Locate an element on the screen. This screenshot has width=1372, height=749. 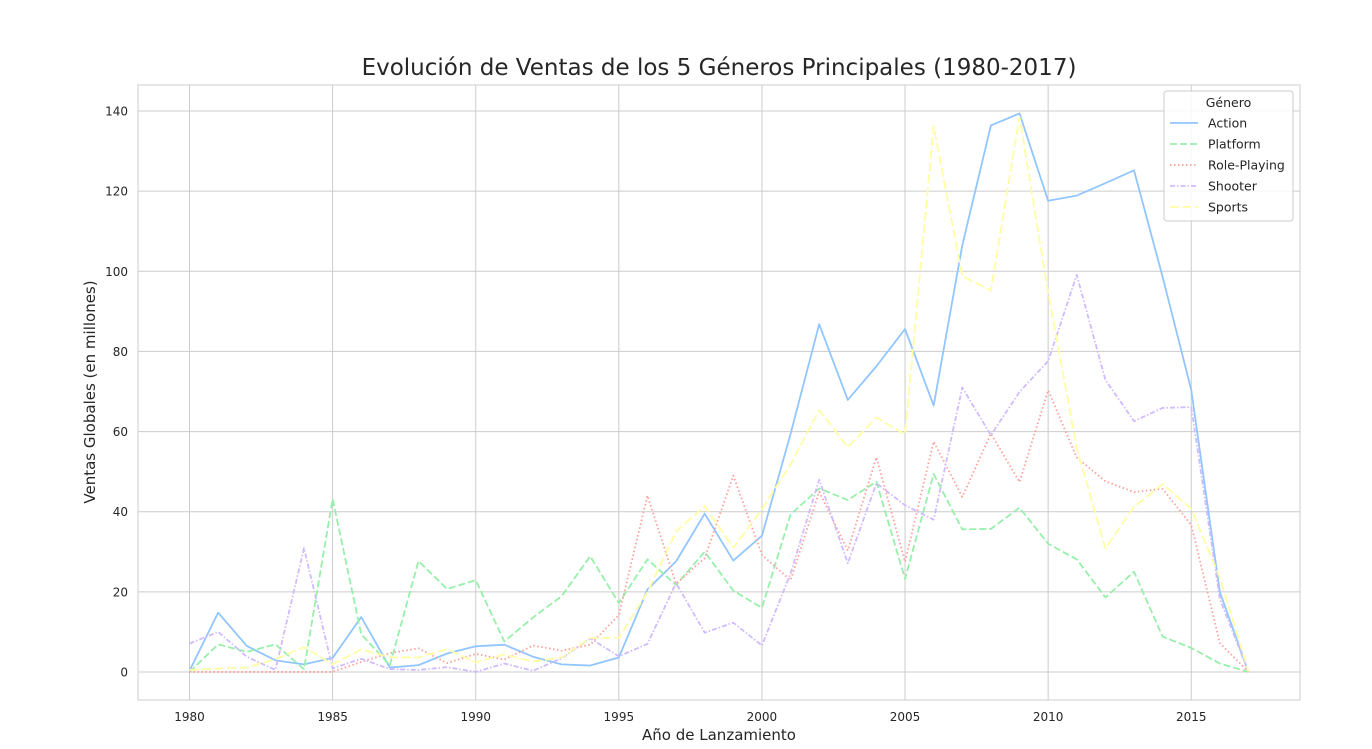
legend-label-role-playing: Role-Playing is located at coordinates (1246, 165).